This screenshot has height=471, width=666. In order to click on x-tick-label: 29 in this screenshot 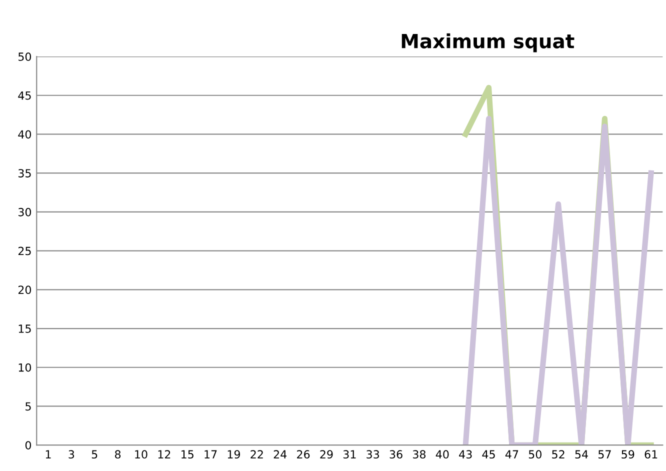, I will do `click(326, 454)`.